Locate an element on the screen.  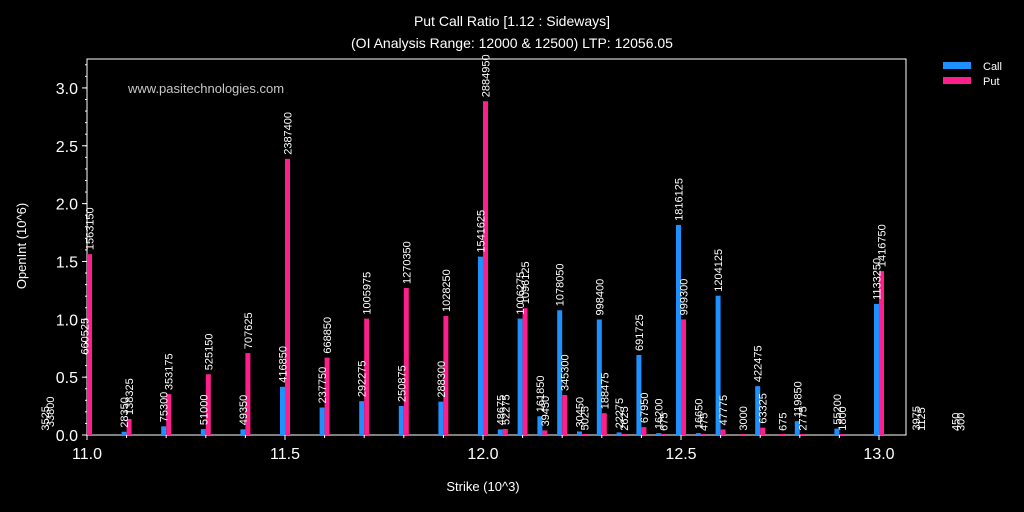
bar-value-label-put: 1028250 is located at coordinates (447, 290).